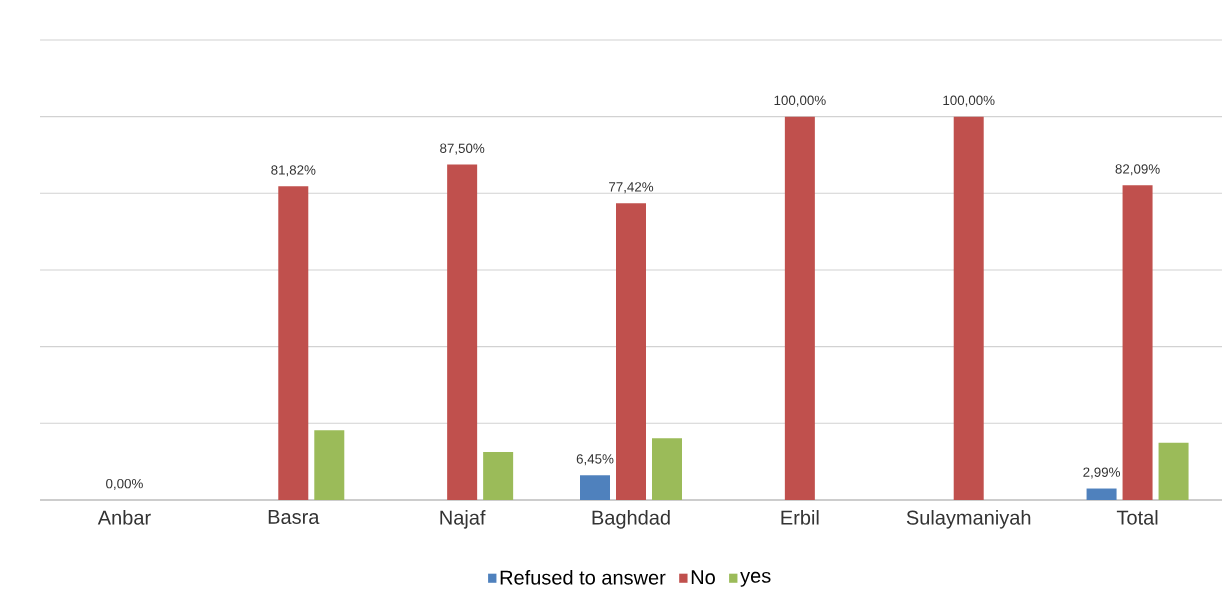 This screenshot has height=616, width=1225. Describe the element at coordinates (463, 519) in the screenshot. I see `x-tick-label: Najaf` at that location.